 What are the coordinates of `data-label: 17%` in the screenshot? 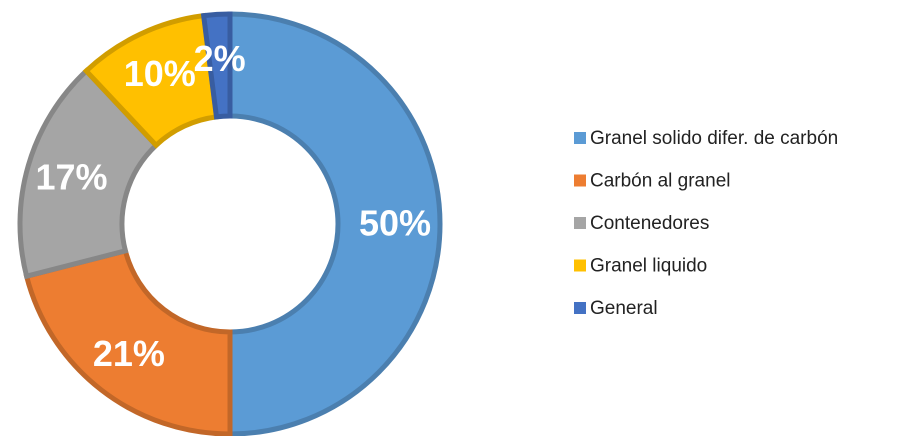 It's located at (72, 176).